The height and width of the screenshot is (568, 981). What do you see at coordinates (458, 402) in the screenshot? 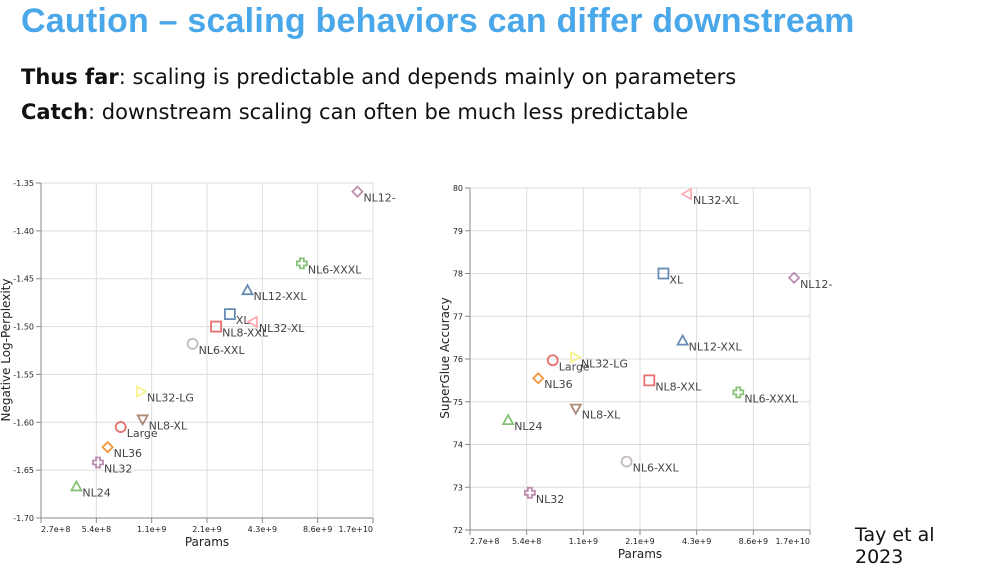
I see `y-tick-label: 75` at bounding box center [458, 402].